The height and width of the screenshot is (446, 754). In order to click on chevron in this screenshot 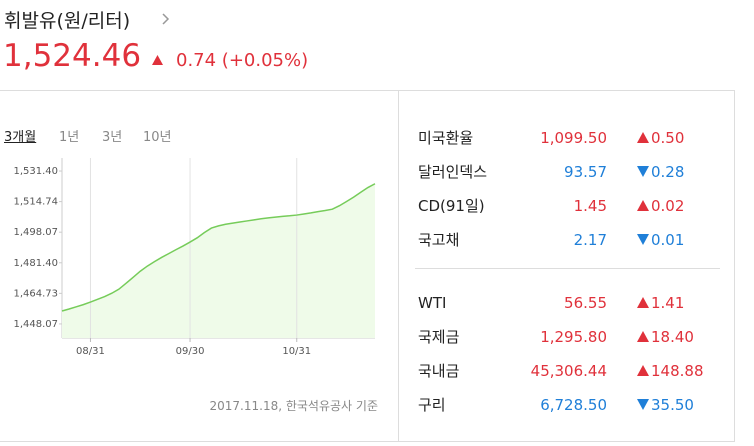, I will do `click(166, 19)`.